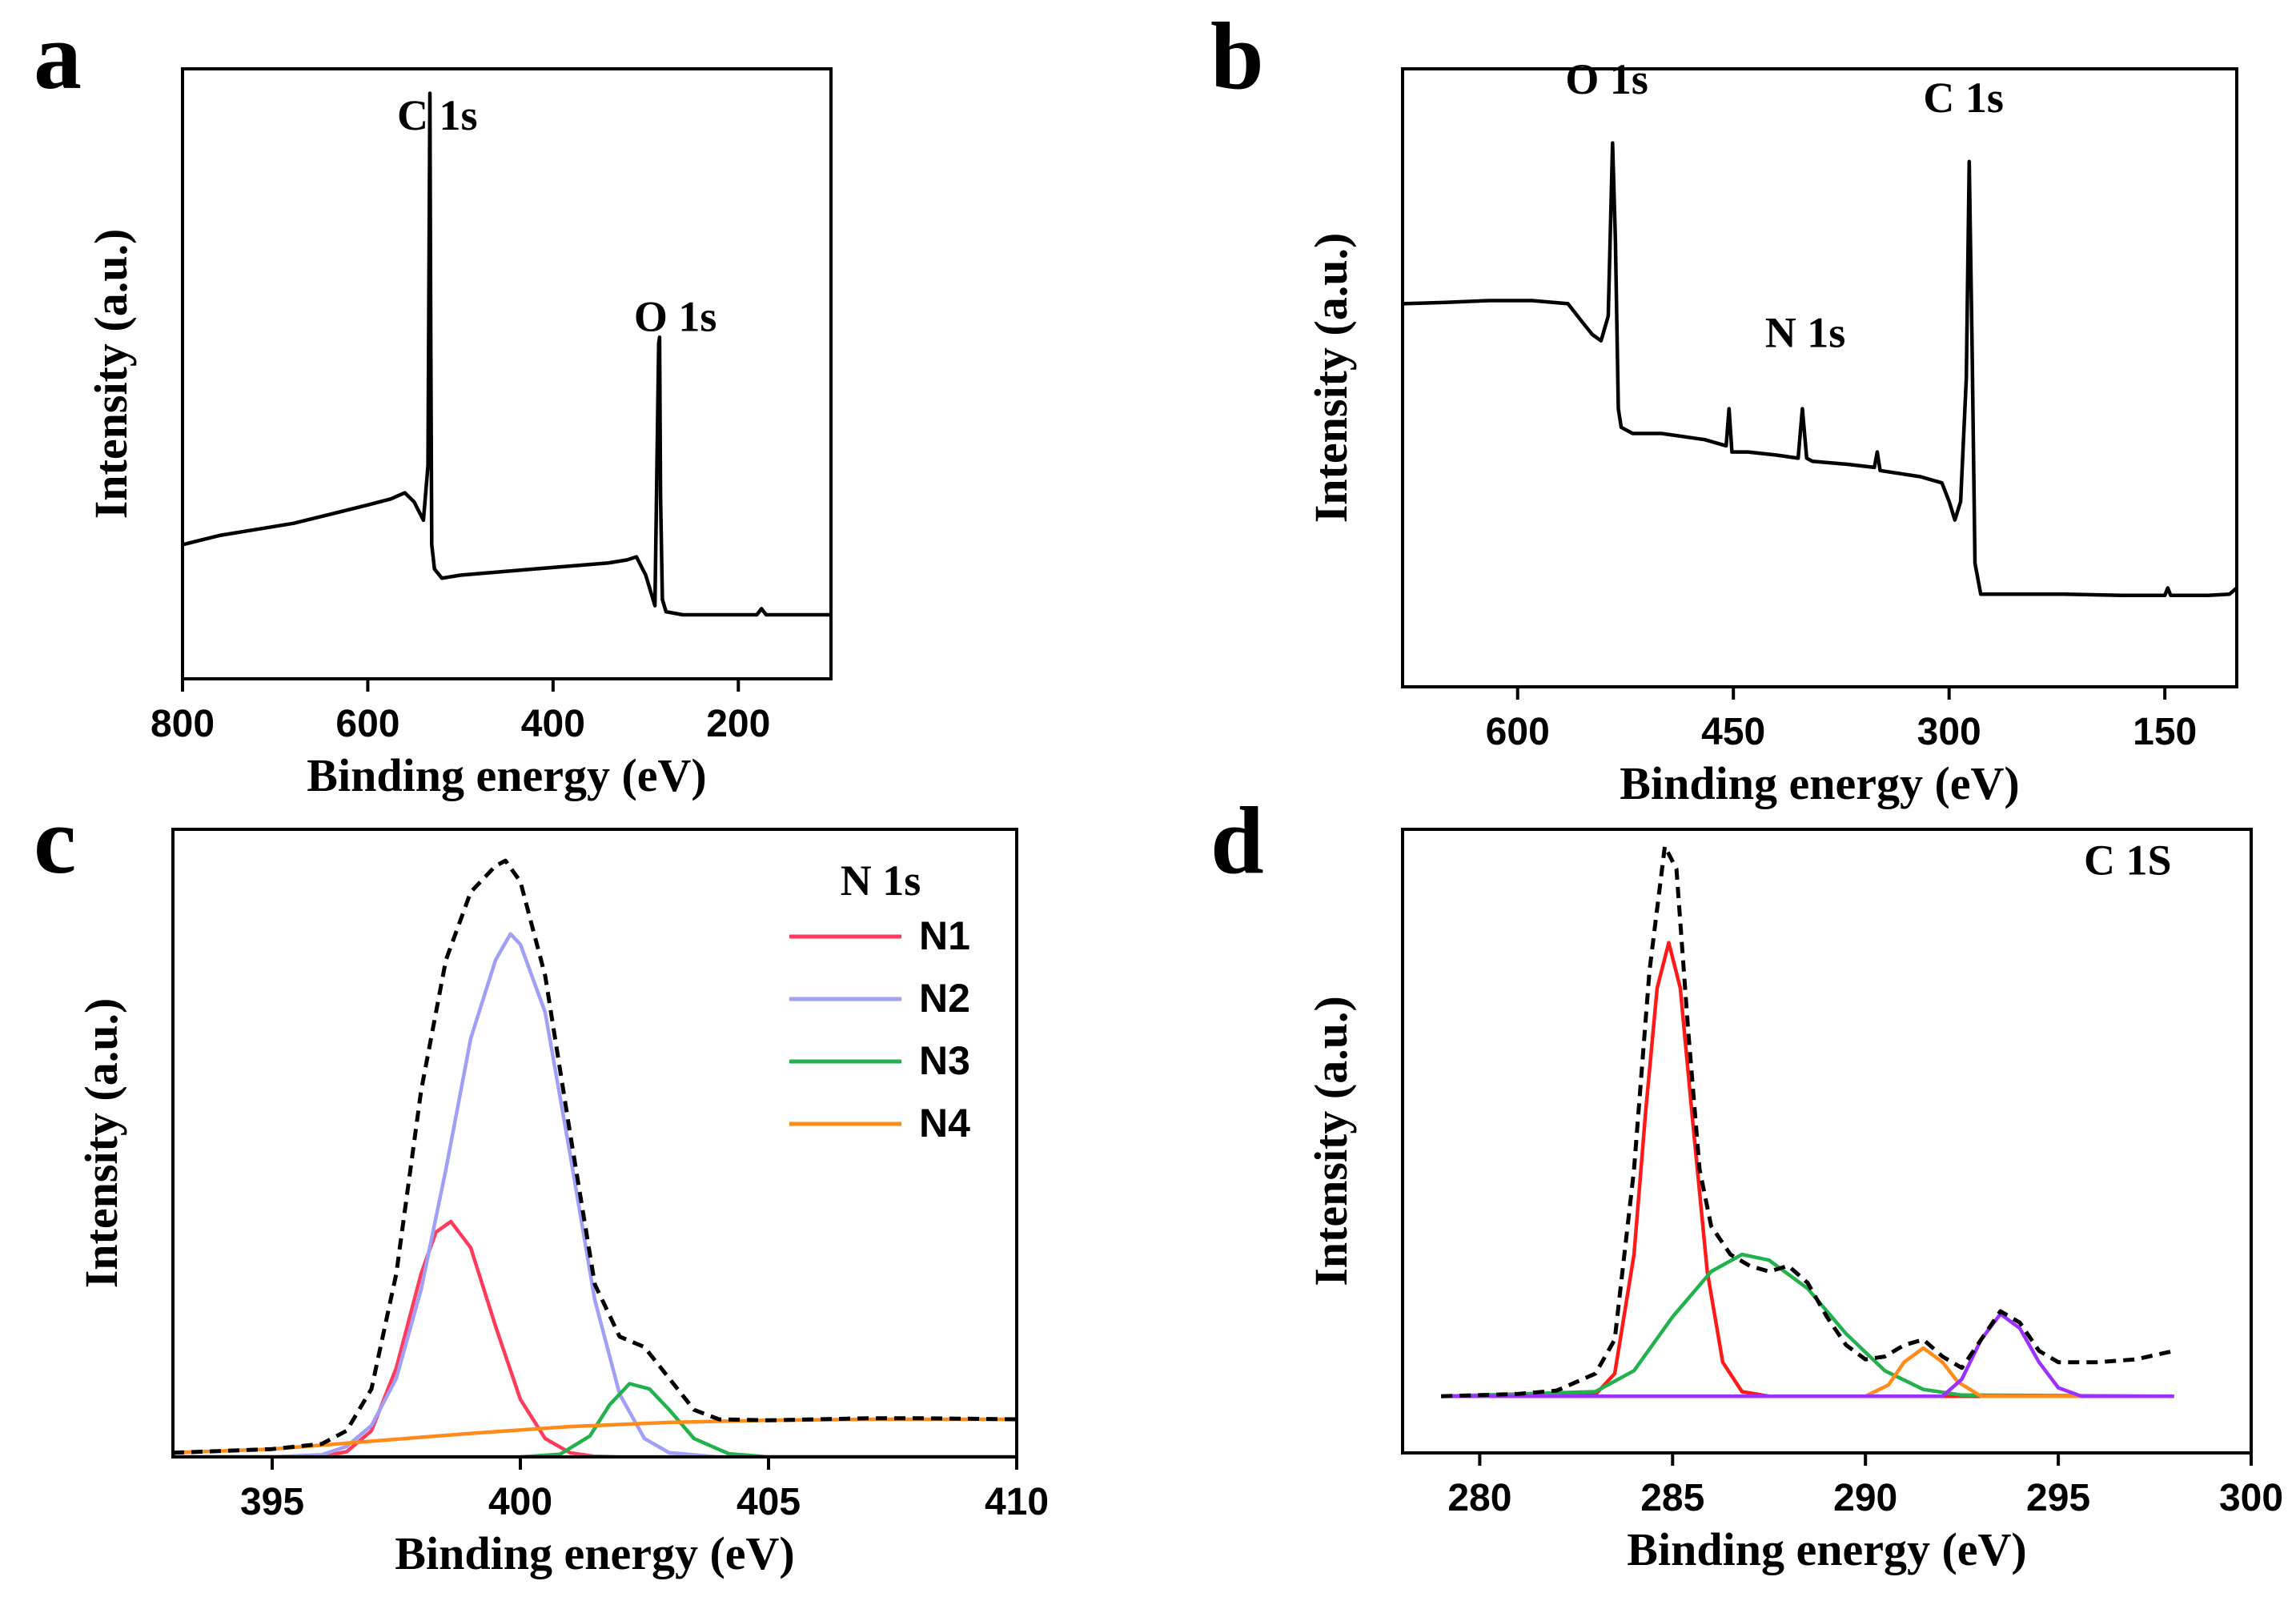 This screenshot has width=2296, height=1601. I want to click on peak-label: C 1S, so click(2128, 861).